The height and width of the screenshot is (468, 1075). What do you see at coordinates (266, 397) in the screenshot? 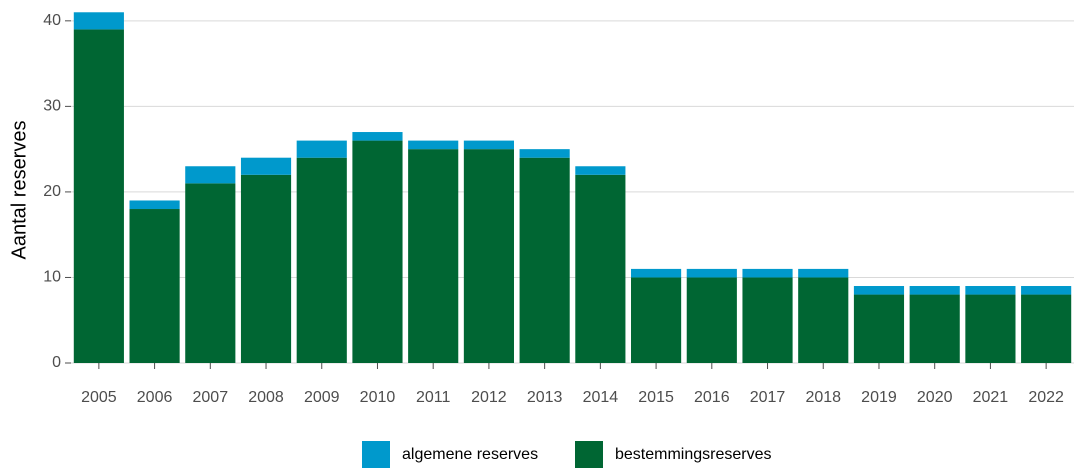
I see `x-tick-label: 2008` at bounding box center [266, 397].